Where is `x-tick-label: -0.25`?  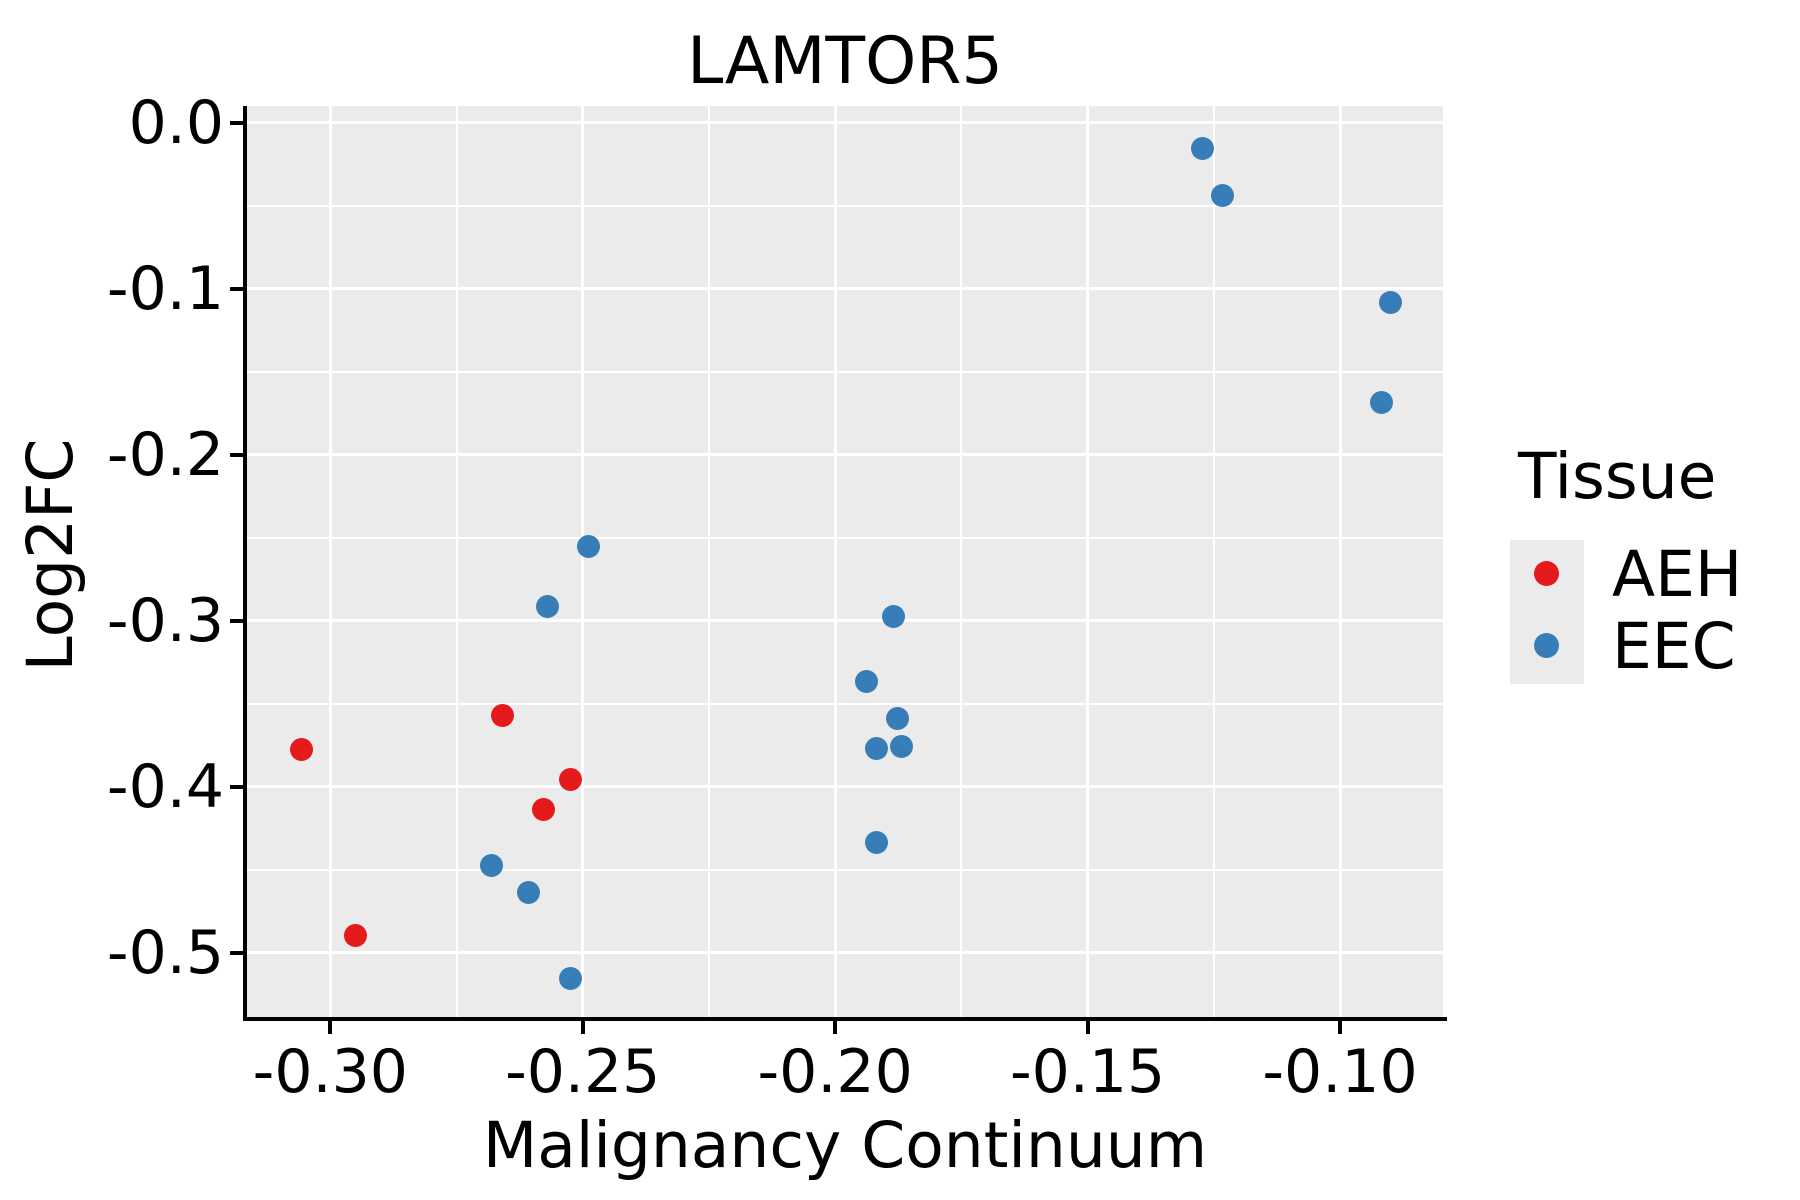
x-tick-label: -0.25 is located at coordinates (583, 1072).